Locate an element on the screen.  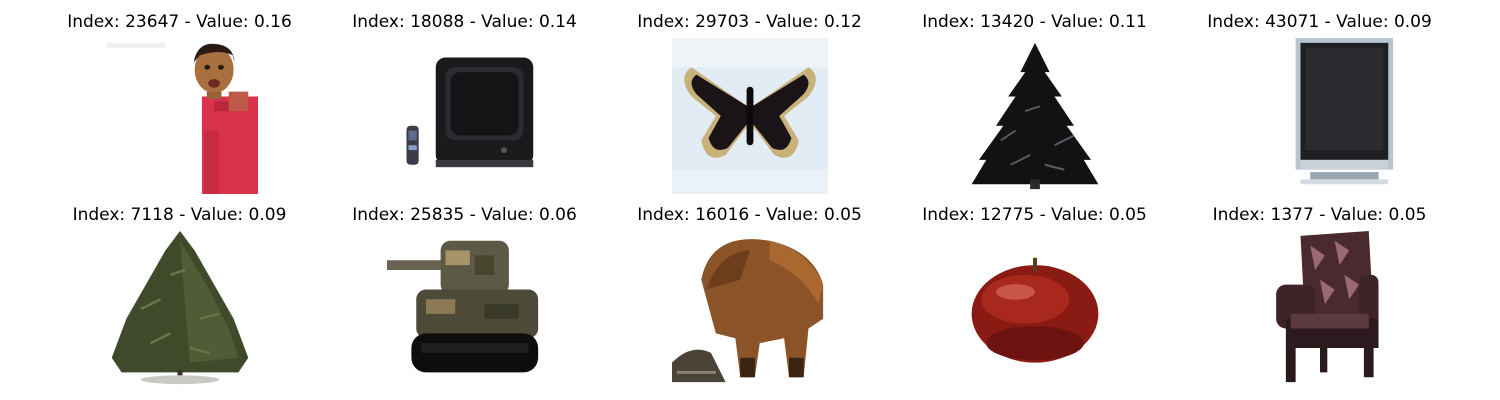
panel-title: Index: 16016 - Value: 0.05 is located at coordinates (749, 215).